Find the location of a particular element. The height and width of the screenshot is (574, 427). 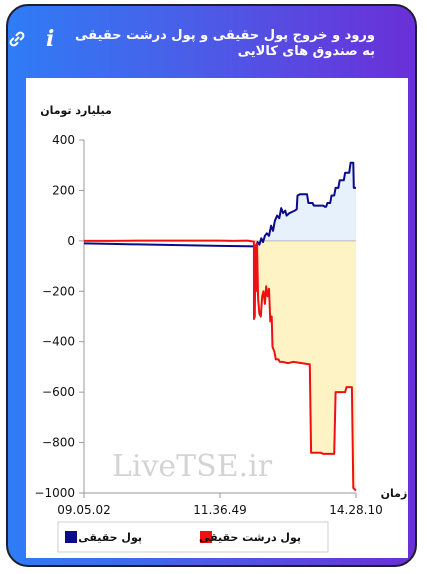

y-tick-label: −800 is located at coordinates (58, 443).